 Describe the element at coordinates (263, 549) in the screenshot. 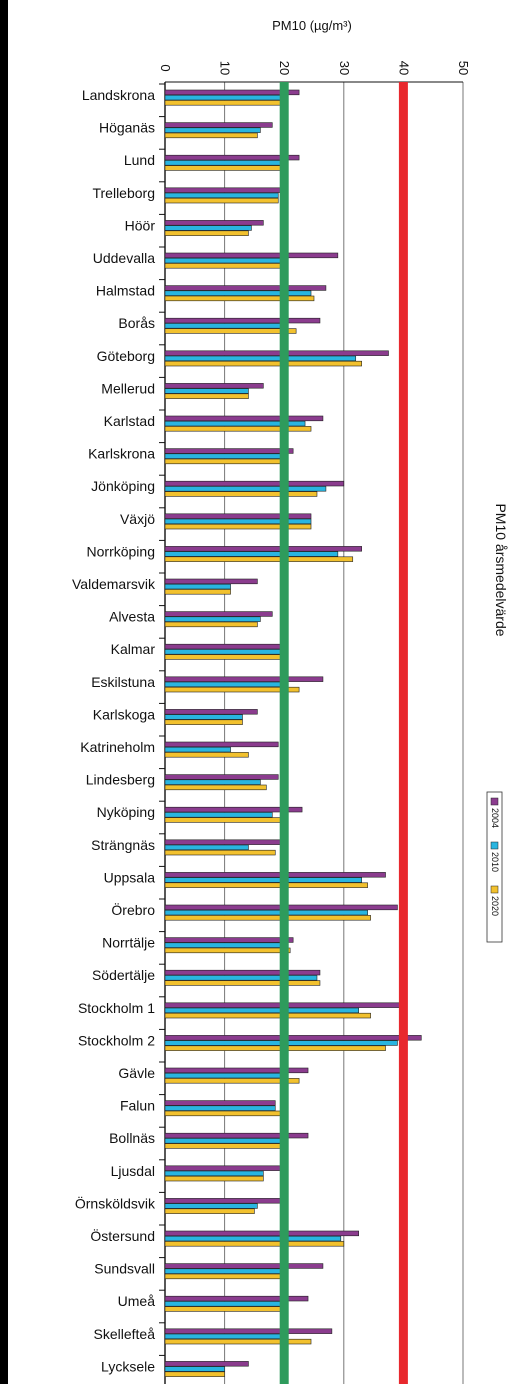

I see `bar-2004-norrköping` at that location.